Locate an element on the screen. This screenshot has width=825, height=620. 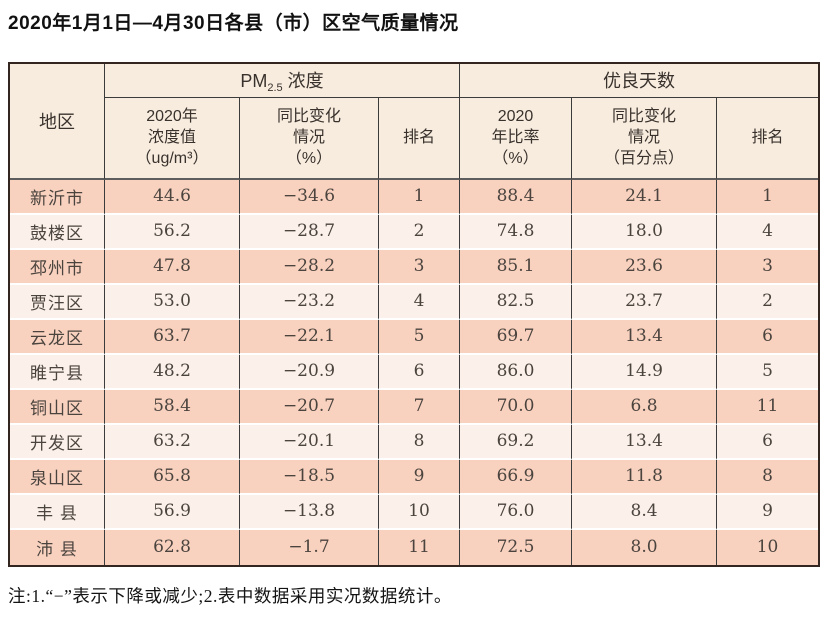
page-title: 2020年1月1日—4月30日各县（市）区空气质量情况 is located at coordinates (233, 23).